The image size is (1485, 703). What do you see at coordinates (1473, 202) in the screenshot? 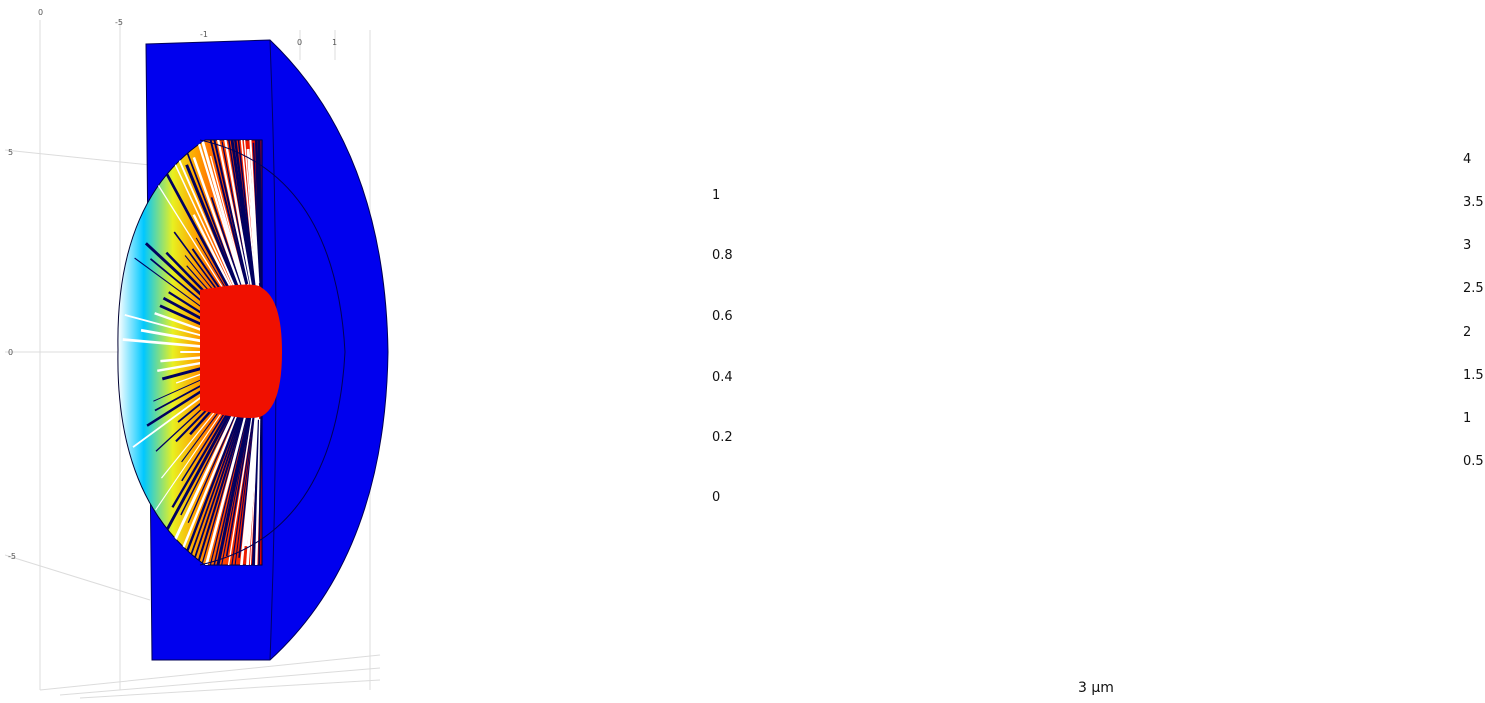
I see `colorbar-2-tick-label: 3.5` at bounding box center [1473, 202].